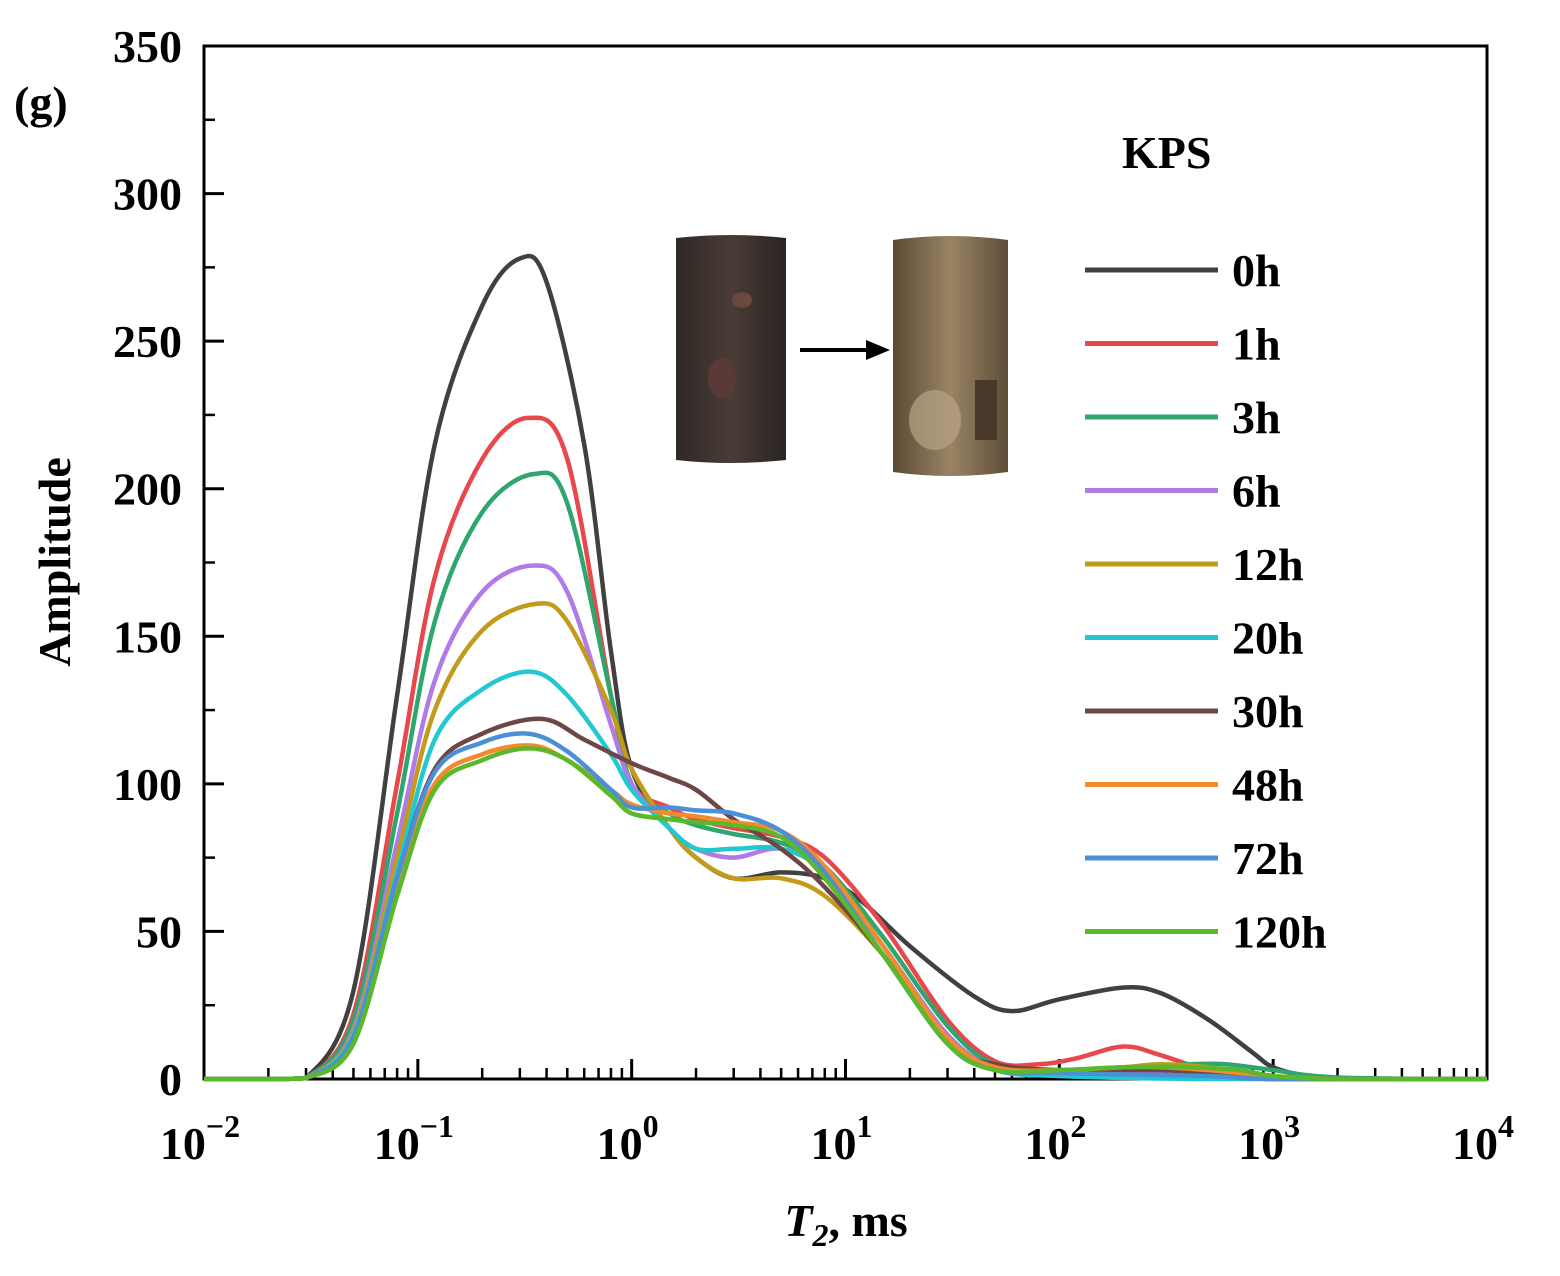 The height and width of the screenshot is (1276, 1560). I want to click on legend-label-120h: 120h, so click(1279, 932).